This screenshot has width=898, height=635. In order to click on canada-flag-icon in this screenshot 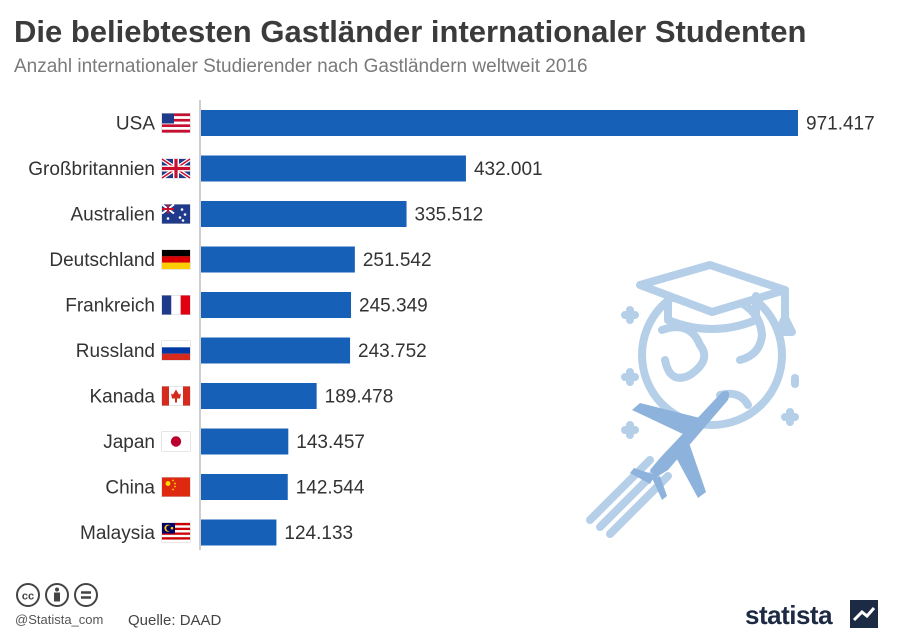, I will do `click(176, 396)`.